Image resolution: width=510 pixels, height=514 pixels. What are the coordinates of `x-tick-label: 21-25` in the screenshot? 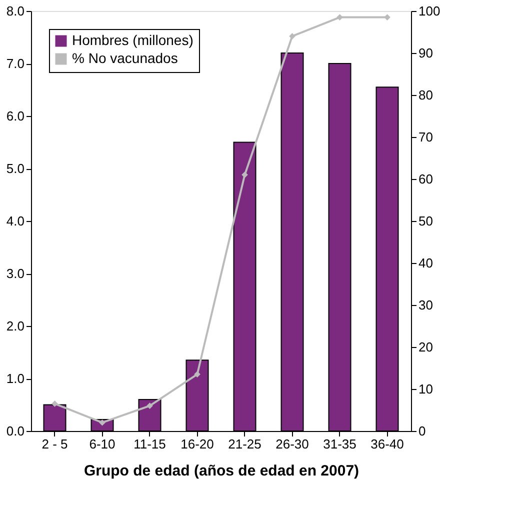 It's located at (245, 444).